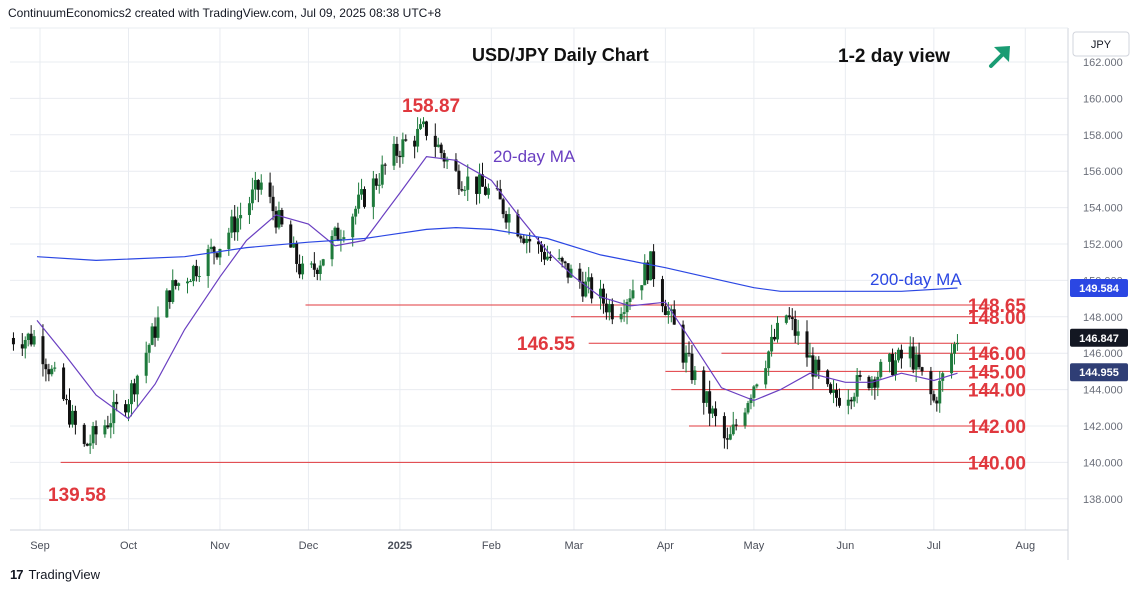 This screenshot has width=1143, height=593. Describe the element at coordinates (916, 279) in the screenshot. I see `ma200-label: 200-day MA` at that location.